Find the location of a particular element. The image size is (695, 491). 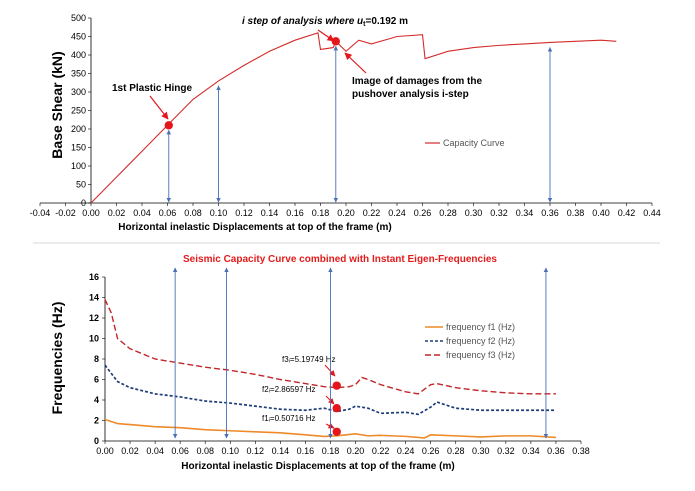

top-y-tick-label: 0 is located at coordinates (83, 203).